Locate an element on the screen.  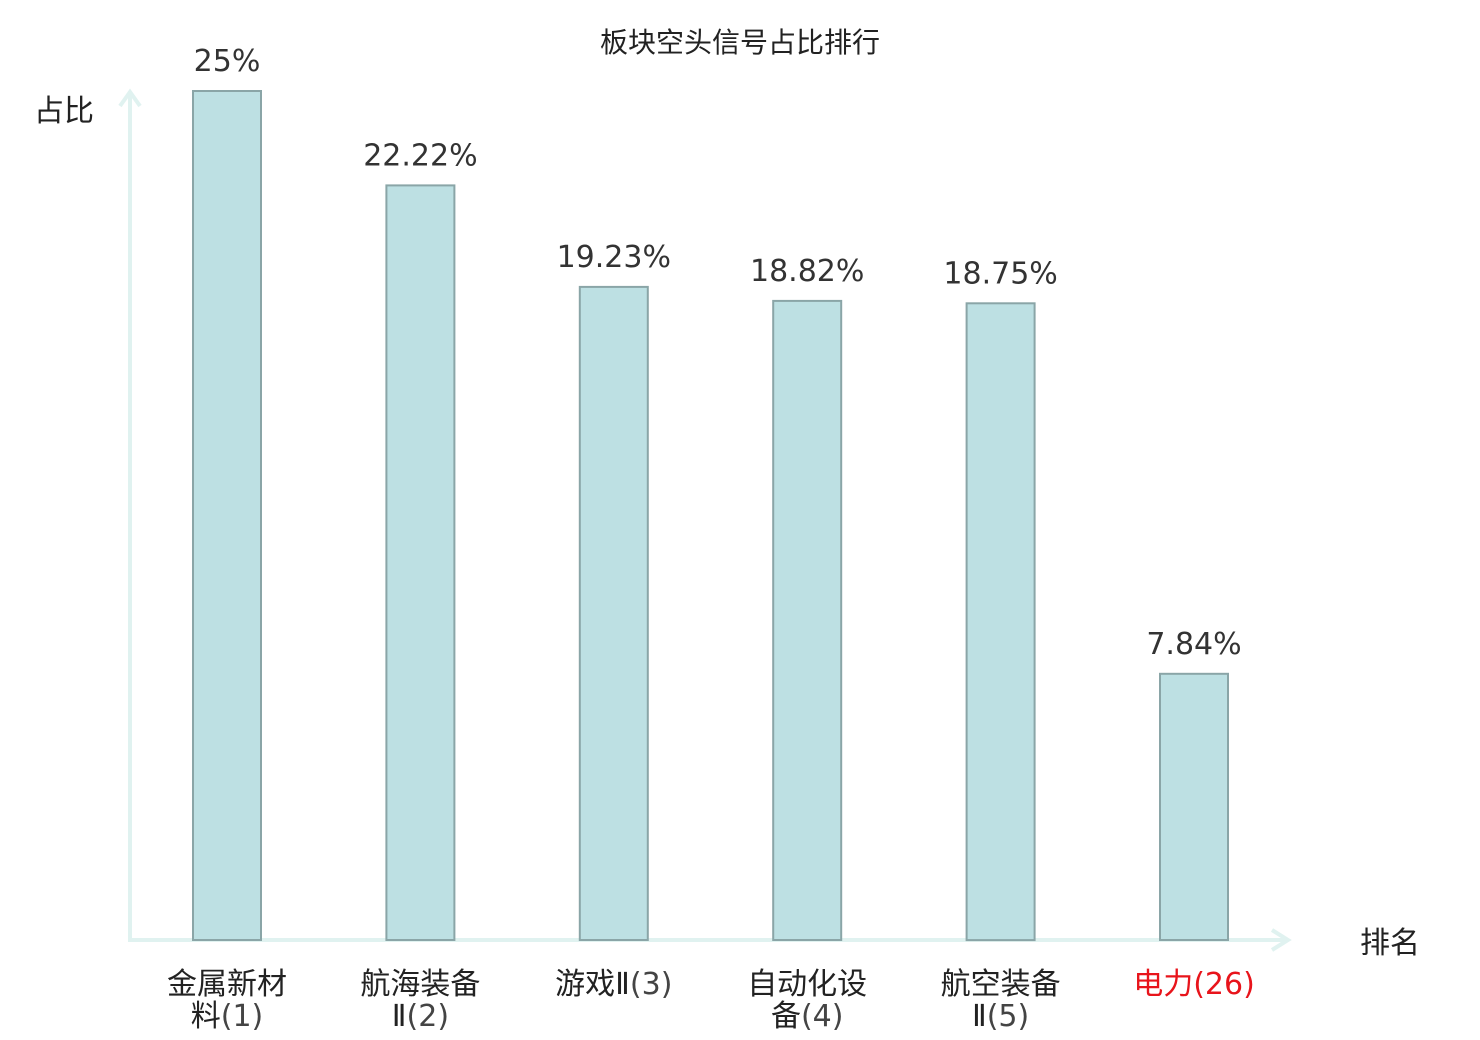
category-label-line: 电力(26) is located at coordinates (1194, 984).